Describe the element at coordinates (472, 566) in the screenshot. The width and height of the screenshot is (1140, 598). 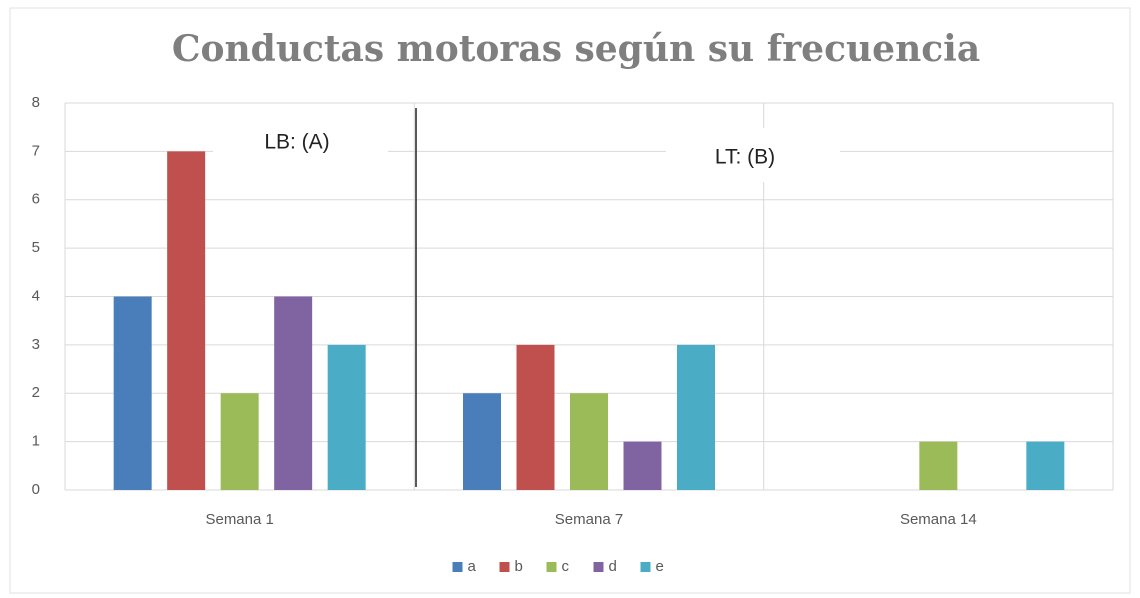
I see `legend-label: a` at that location.